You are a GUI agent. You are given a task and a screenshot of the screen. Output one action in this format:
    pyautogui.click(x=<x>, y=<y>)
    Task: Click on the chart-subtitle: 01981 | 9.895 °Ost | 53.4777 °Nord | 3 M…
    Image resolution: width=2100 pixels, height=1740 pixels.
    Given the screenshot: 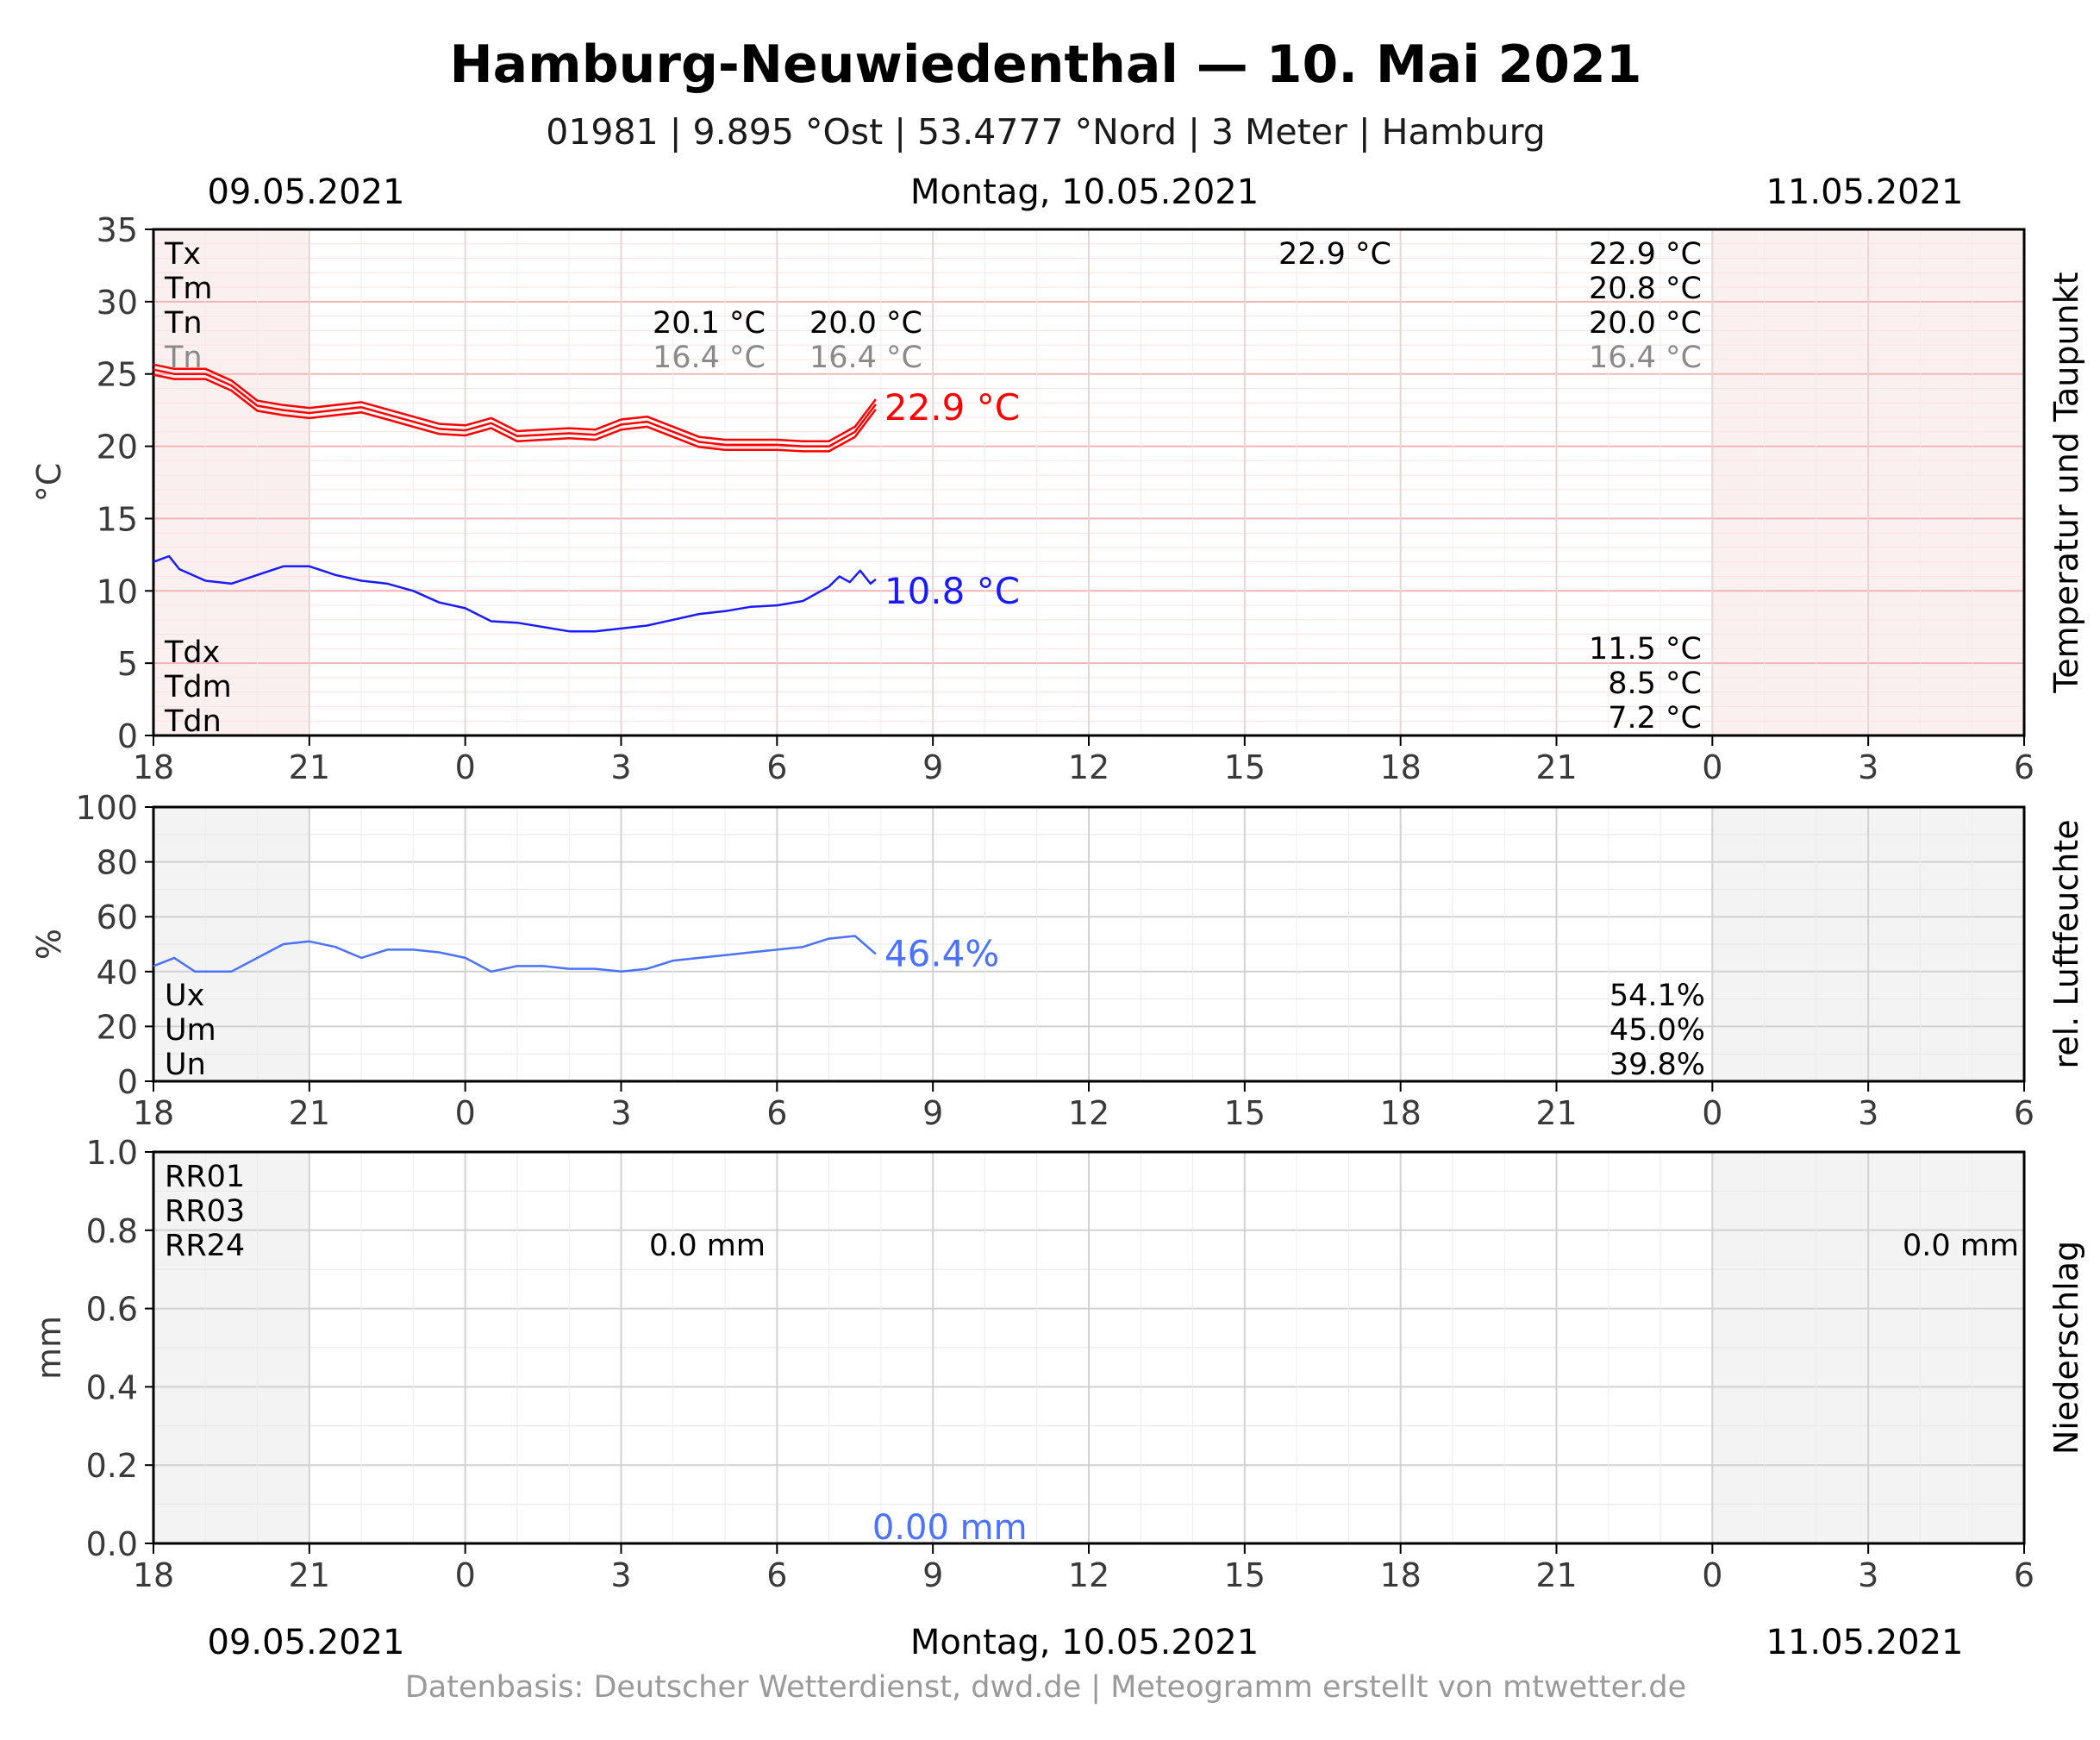 What is the action you would take?
    pyautogui.click(x=1046, y=132)
    